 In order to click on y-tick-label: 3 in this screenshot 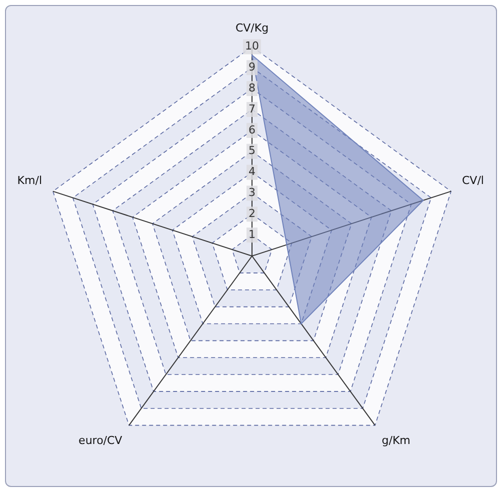, I will do `click(252, 193)`.